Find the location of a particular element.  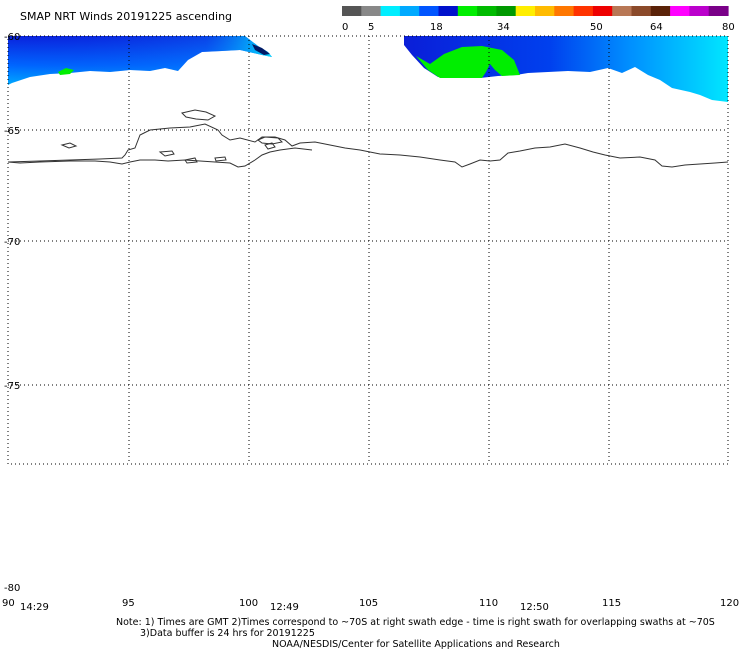

swath-time: 12:50 is located at coordinates (534, 607).